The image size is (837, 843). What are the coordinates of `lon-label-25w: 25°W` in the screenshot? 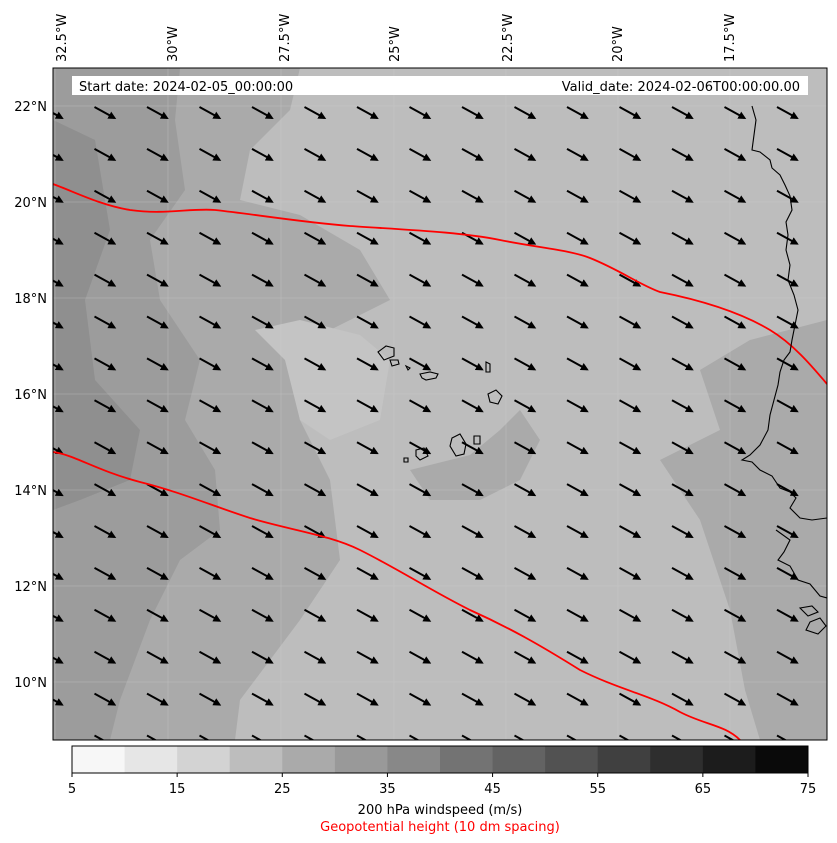 It's located at (395, 44).